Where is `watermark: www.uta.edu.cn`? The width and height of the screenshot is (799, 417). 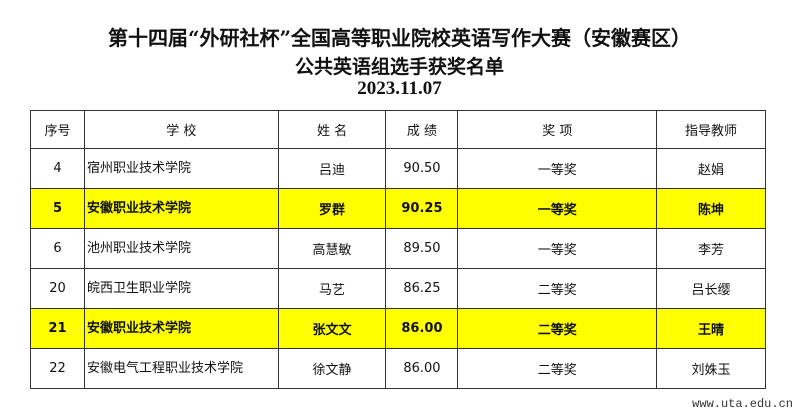 watermark: www.uta.edu.cn is located at coordinates (742, 404).